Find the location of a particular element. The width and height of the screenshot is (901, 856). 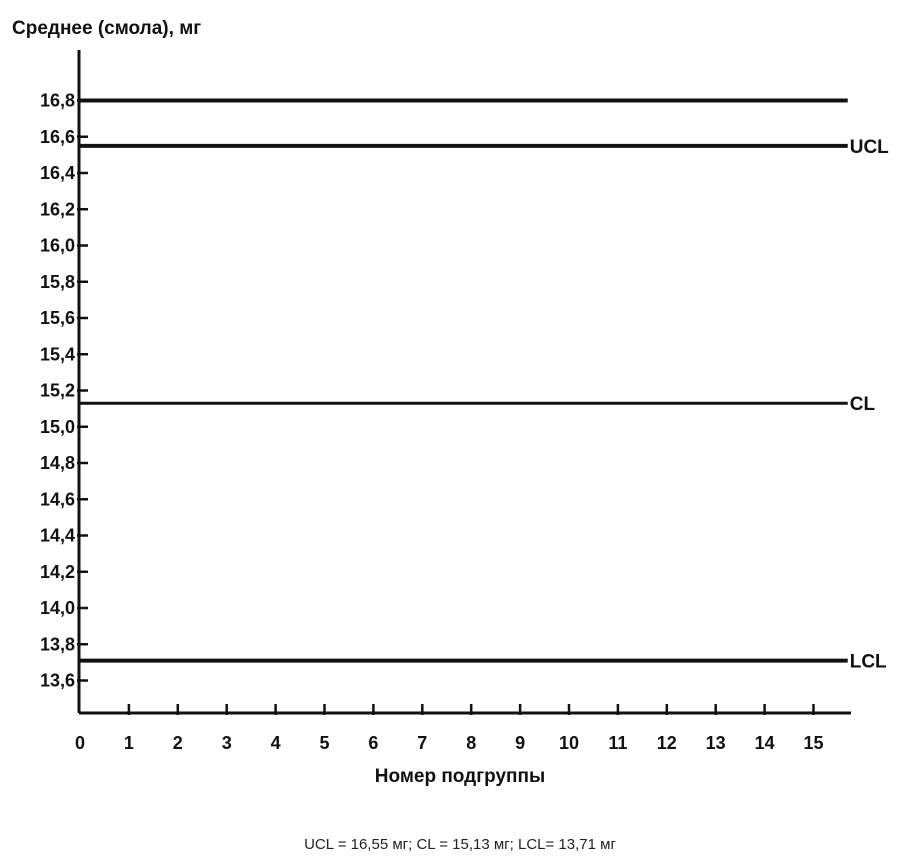

y-tick-label: 15,8 is located at coordinates (57, 282).